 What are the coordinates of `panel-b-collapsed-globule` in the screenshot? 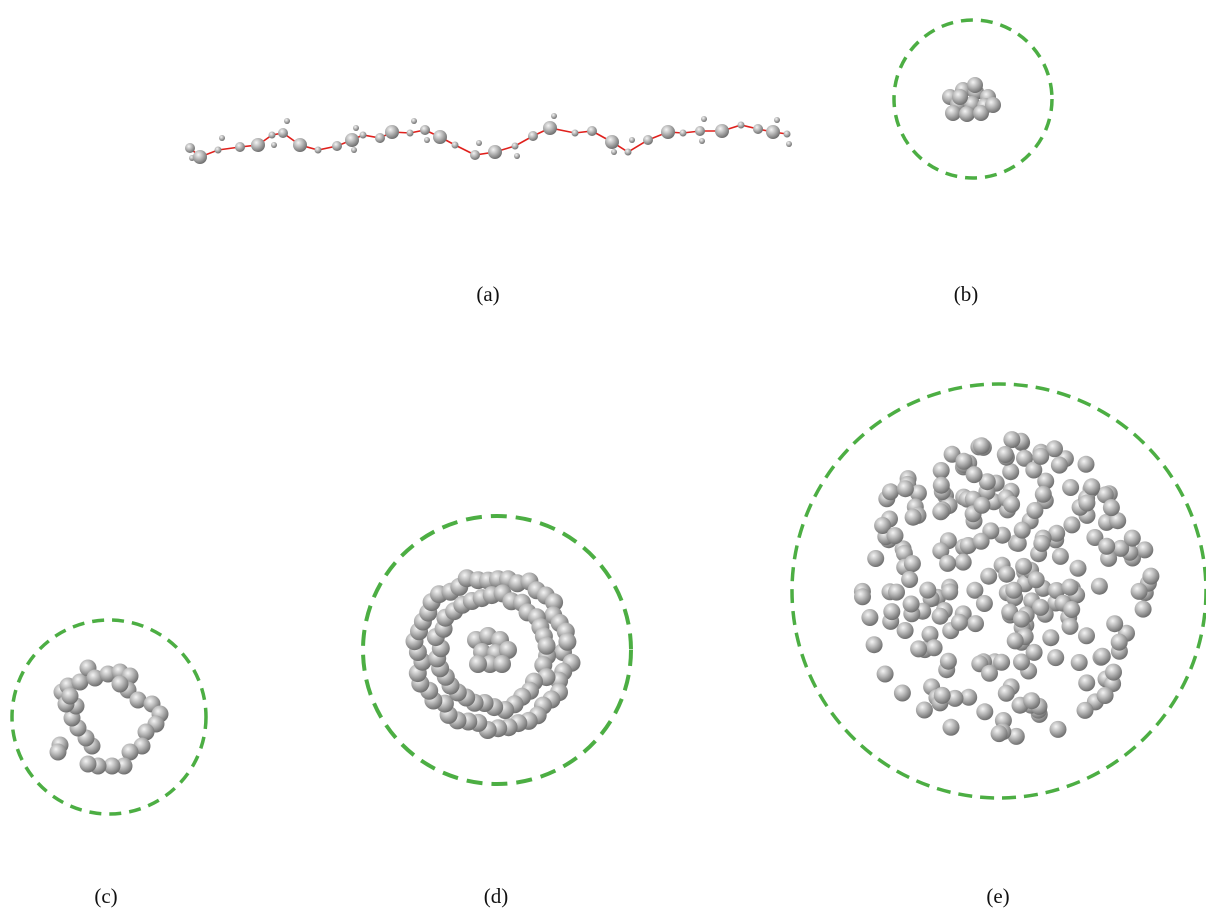 It's located at (973, 99).